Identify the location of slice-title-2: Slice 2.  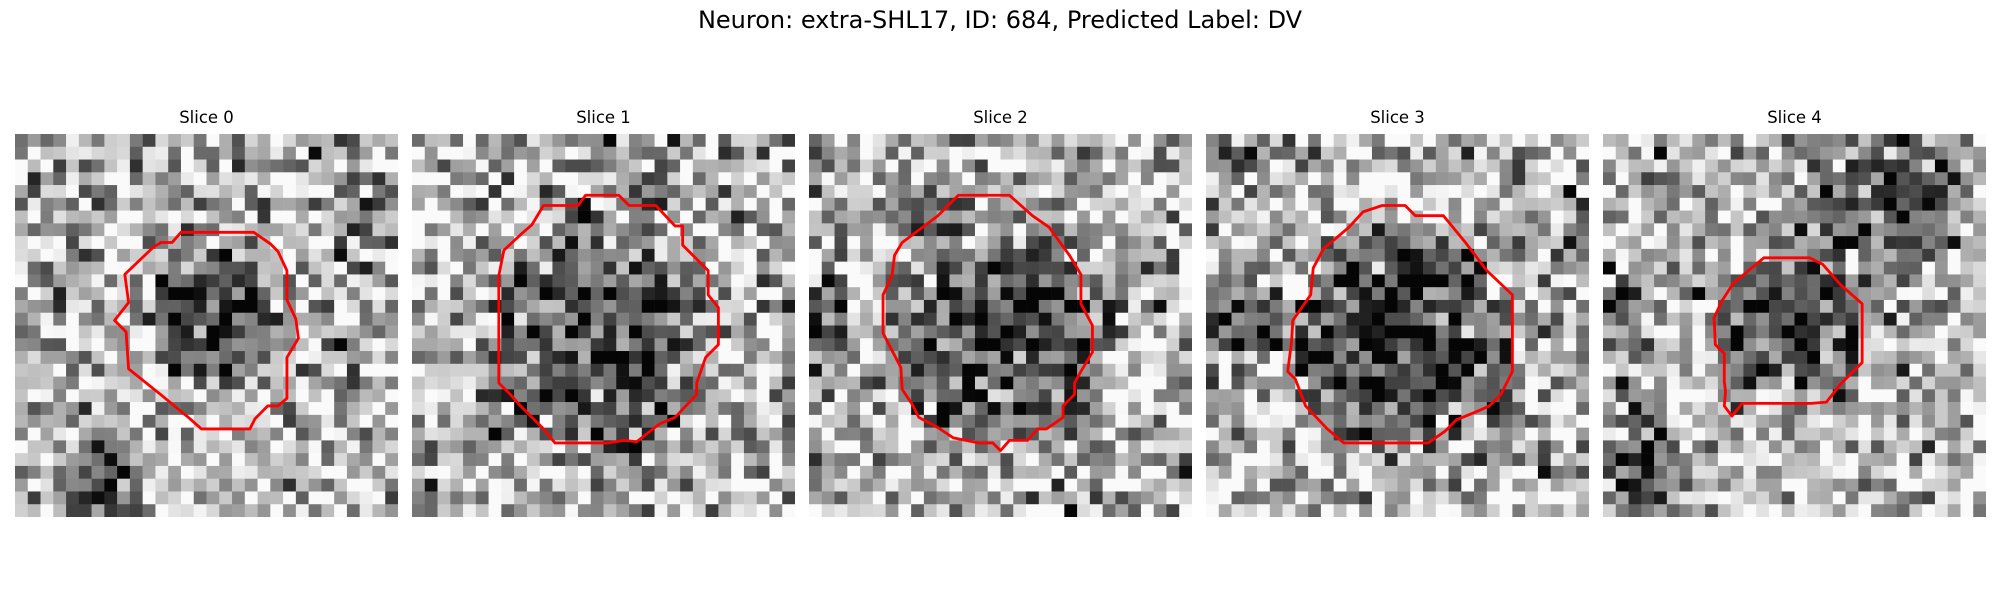
(1000, 117).